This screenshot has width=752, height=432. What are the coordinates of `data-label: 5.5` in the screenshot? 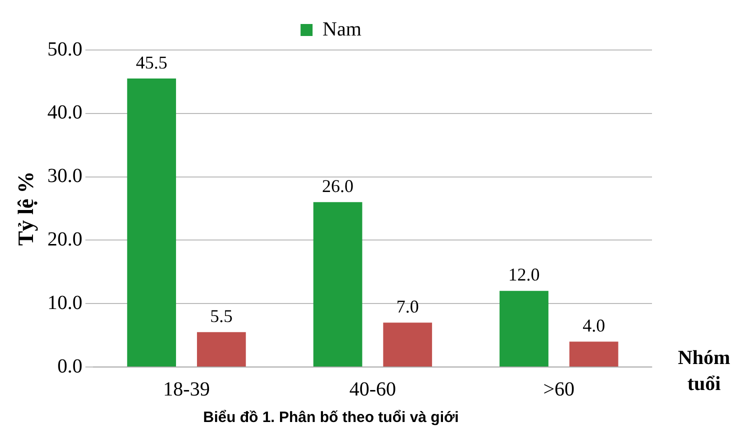 It's located at (221, 316).